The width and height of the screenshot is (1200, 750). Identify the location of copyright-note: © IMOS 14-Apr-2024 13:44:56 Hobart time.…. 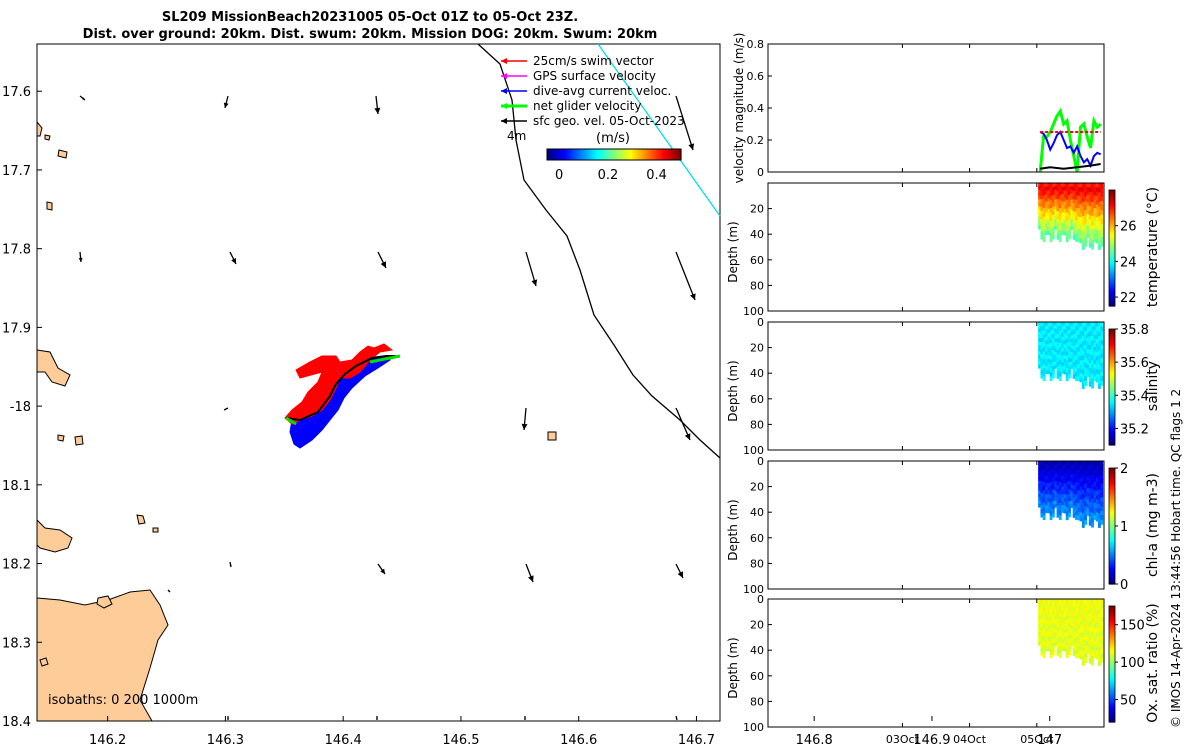
(1176, 558).